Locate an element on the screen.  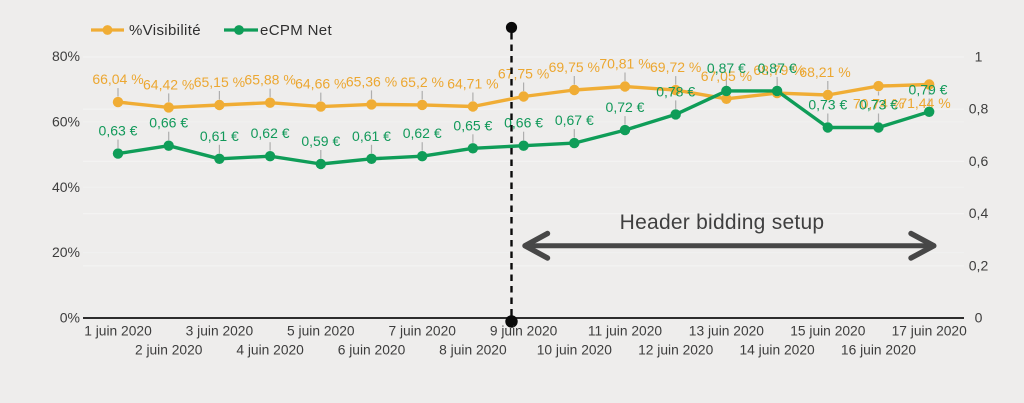
svg-text: 64,42 % is located at coordinates (168, 84).